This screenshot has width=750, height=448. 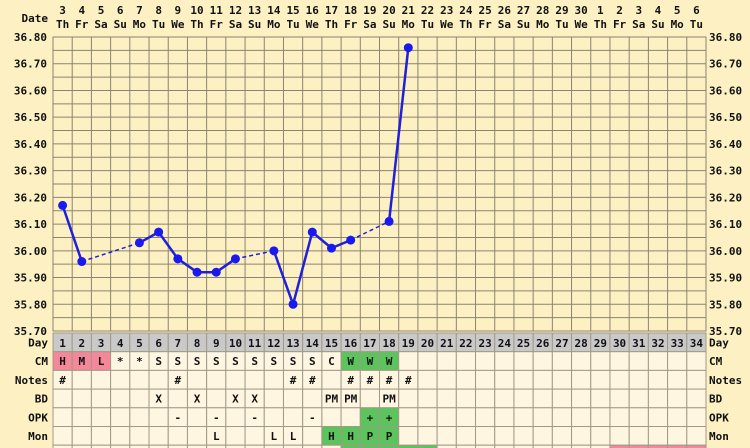 What do you see at coordinates (427, 10) in the screenshot?
I see `date-tick: 22` at bounding box center [427, 10].